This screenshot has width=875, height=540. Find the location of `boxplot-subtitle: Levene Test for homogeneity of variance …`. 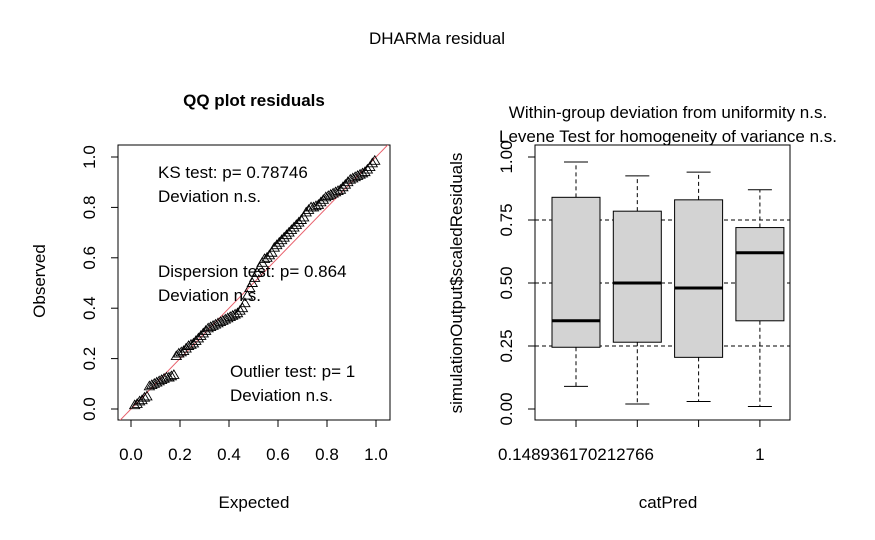

boxplot-subtitle: Levene Test for homogeneity of variance … is located at coordinates (668, 136).